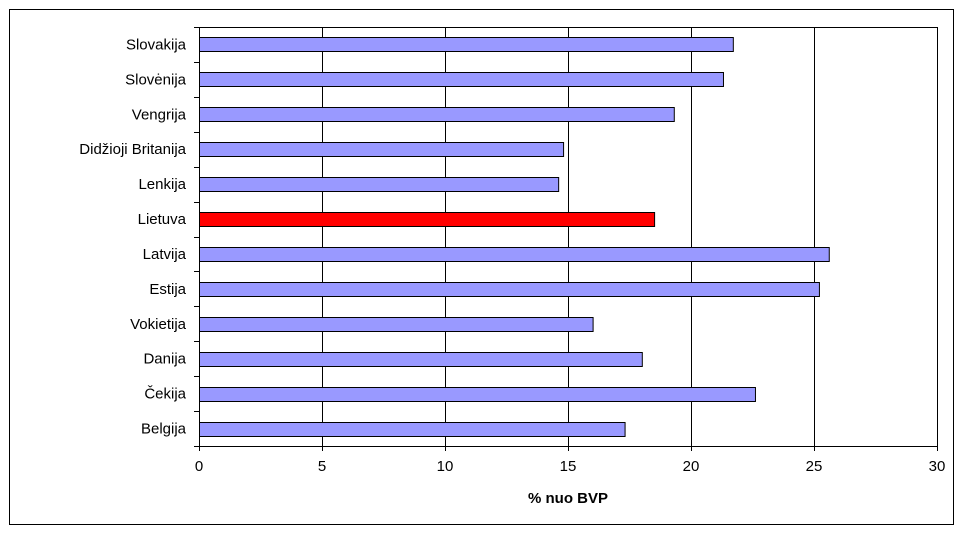 The image size is (957, 533). Describe the element at coordinates (322, 466) in the screenshot. I see `x-tick-label: 5` at that location.